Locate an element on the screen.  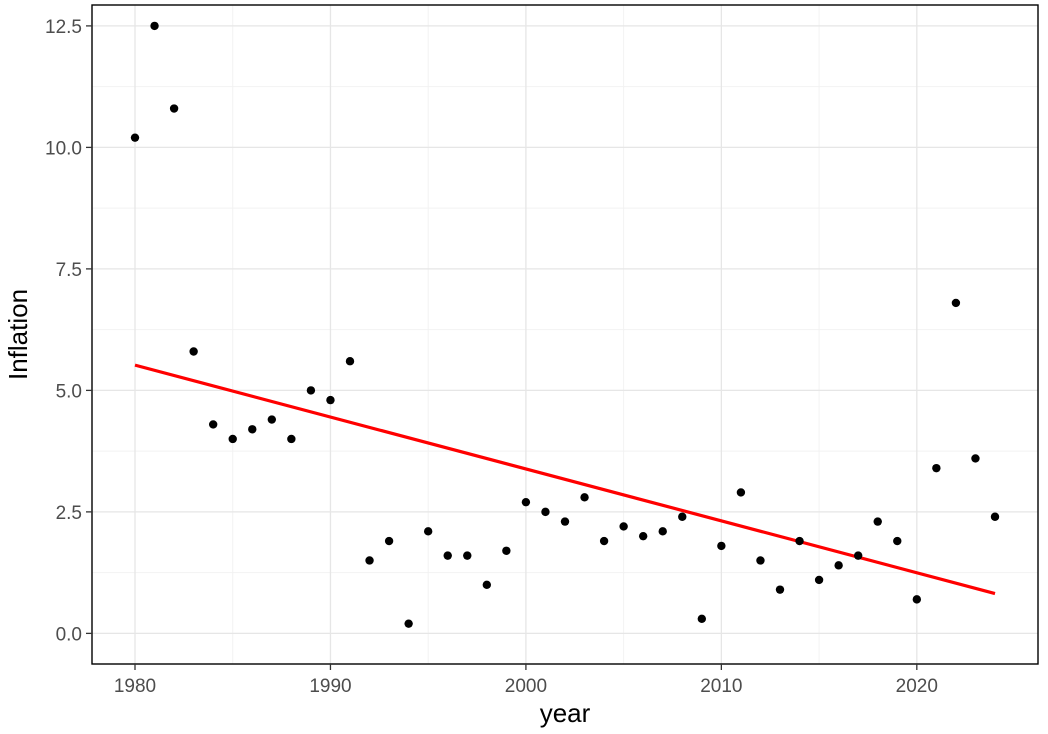
x-tick-label: 2000 is located at coordinates (526, 686).